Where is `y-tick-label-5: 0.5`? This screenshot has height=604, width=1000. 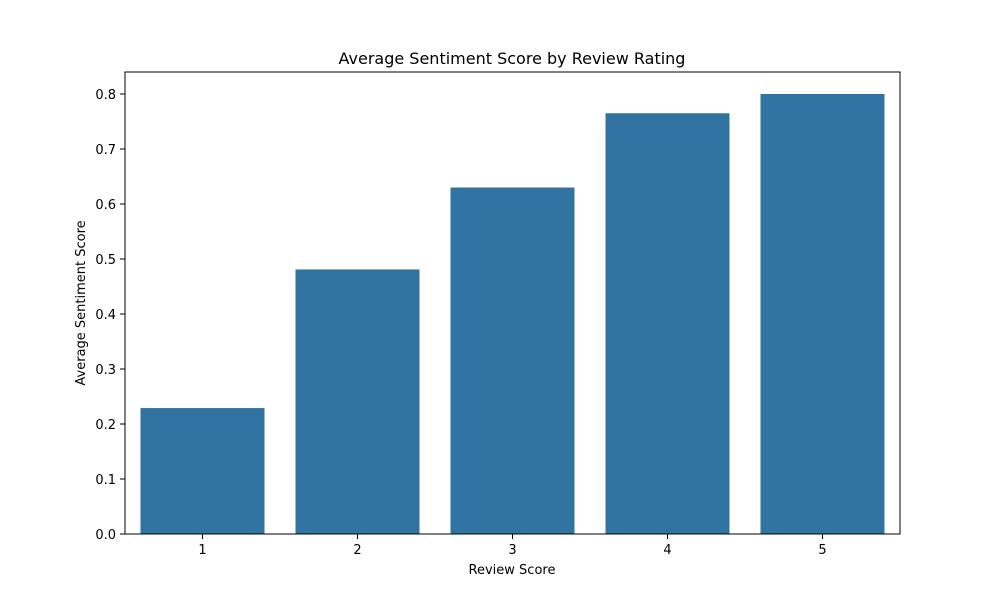
y-tick-label-5: 0.5 is located at coordinates (105, 260).